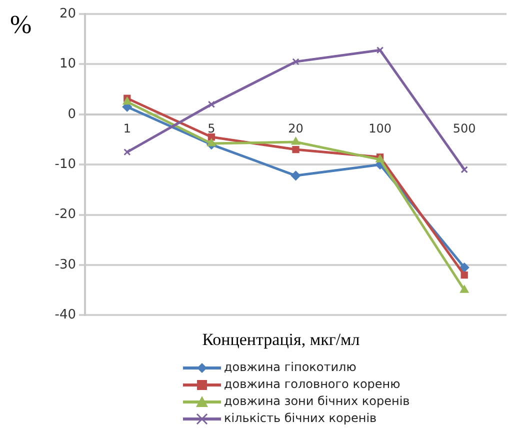 Image resolution: width=512 pixels, height=436 pixels. I want to click on x-tick-label: 500, so click(464, 129).